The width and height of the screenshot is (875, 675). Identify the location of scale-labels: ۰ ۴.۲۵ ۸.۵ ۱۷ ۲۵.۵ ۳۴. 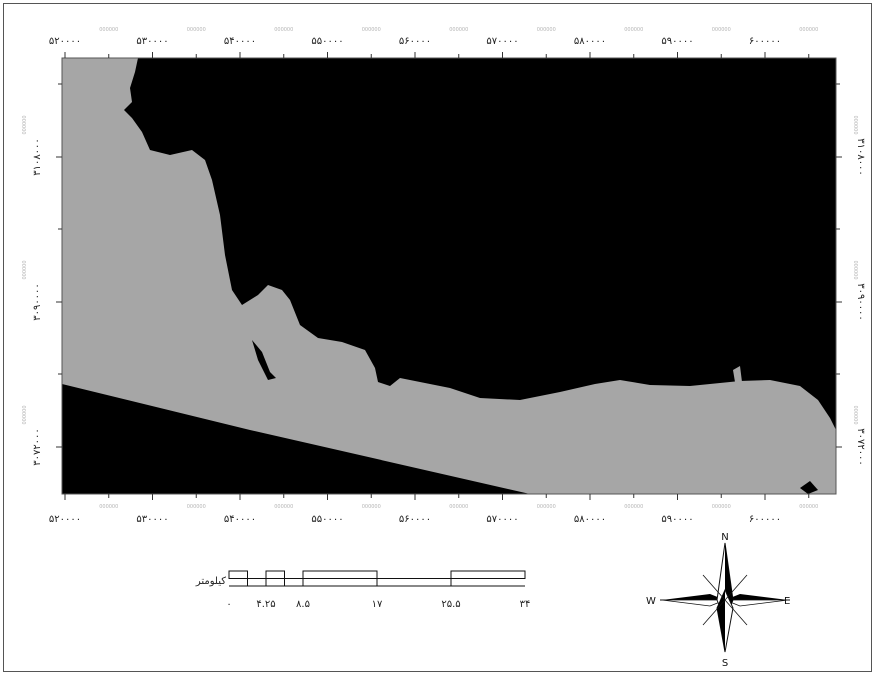
(378, 604).